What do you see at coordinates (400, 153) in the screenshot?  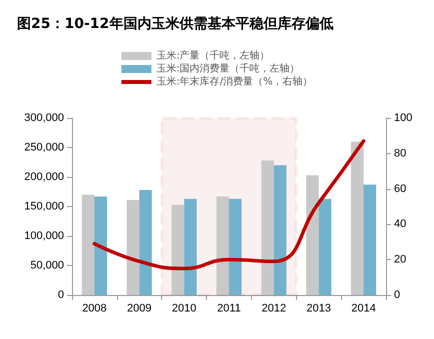 I see `y2-tick-label: 80` at bounding box center [400, 153].